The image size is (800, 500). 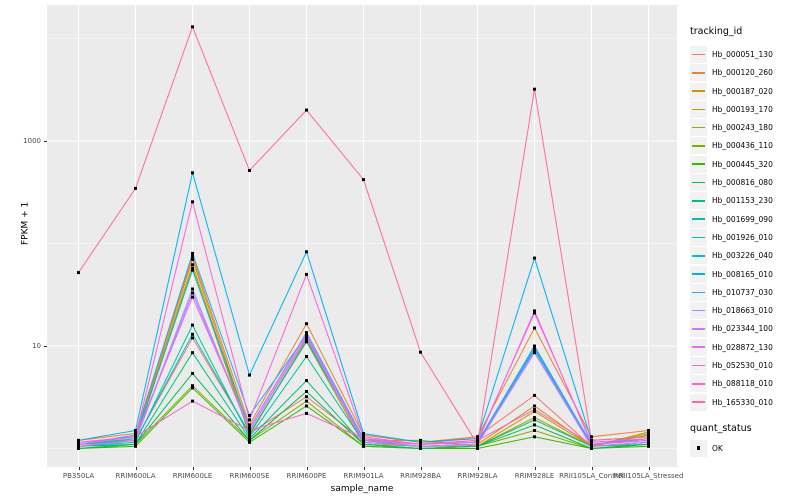 What do you see at coordinates (192, 476) in the screenshot?
I see `x-tick-label: RRIM600LE` at bounding box center [192, 476].